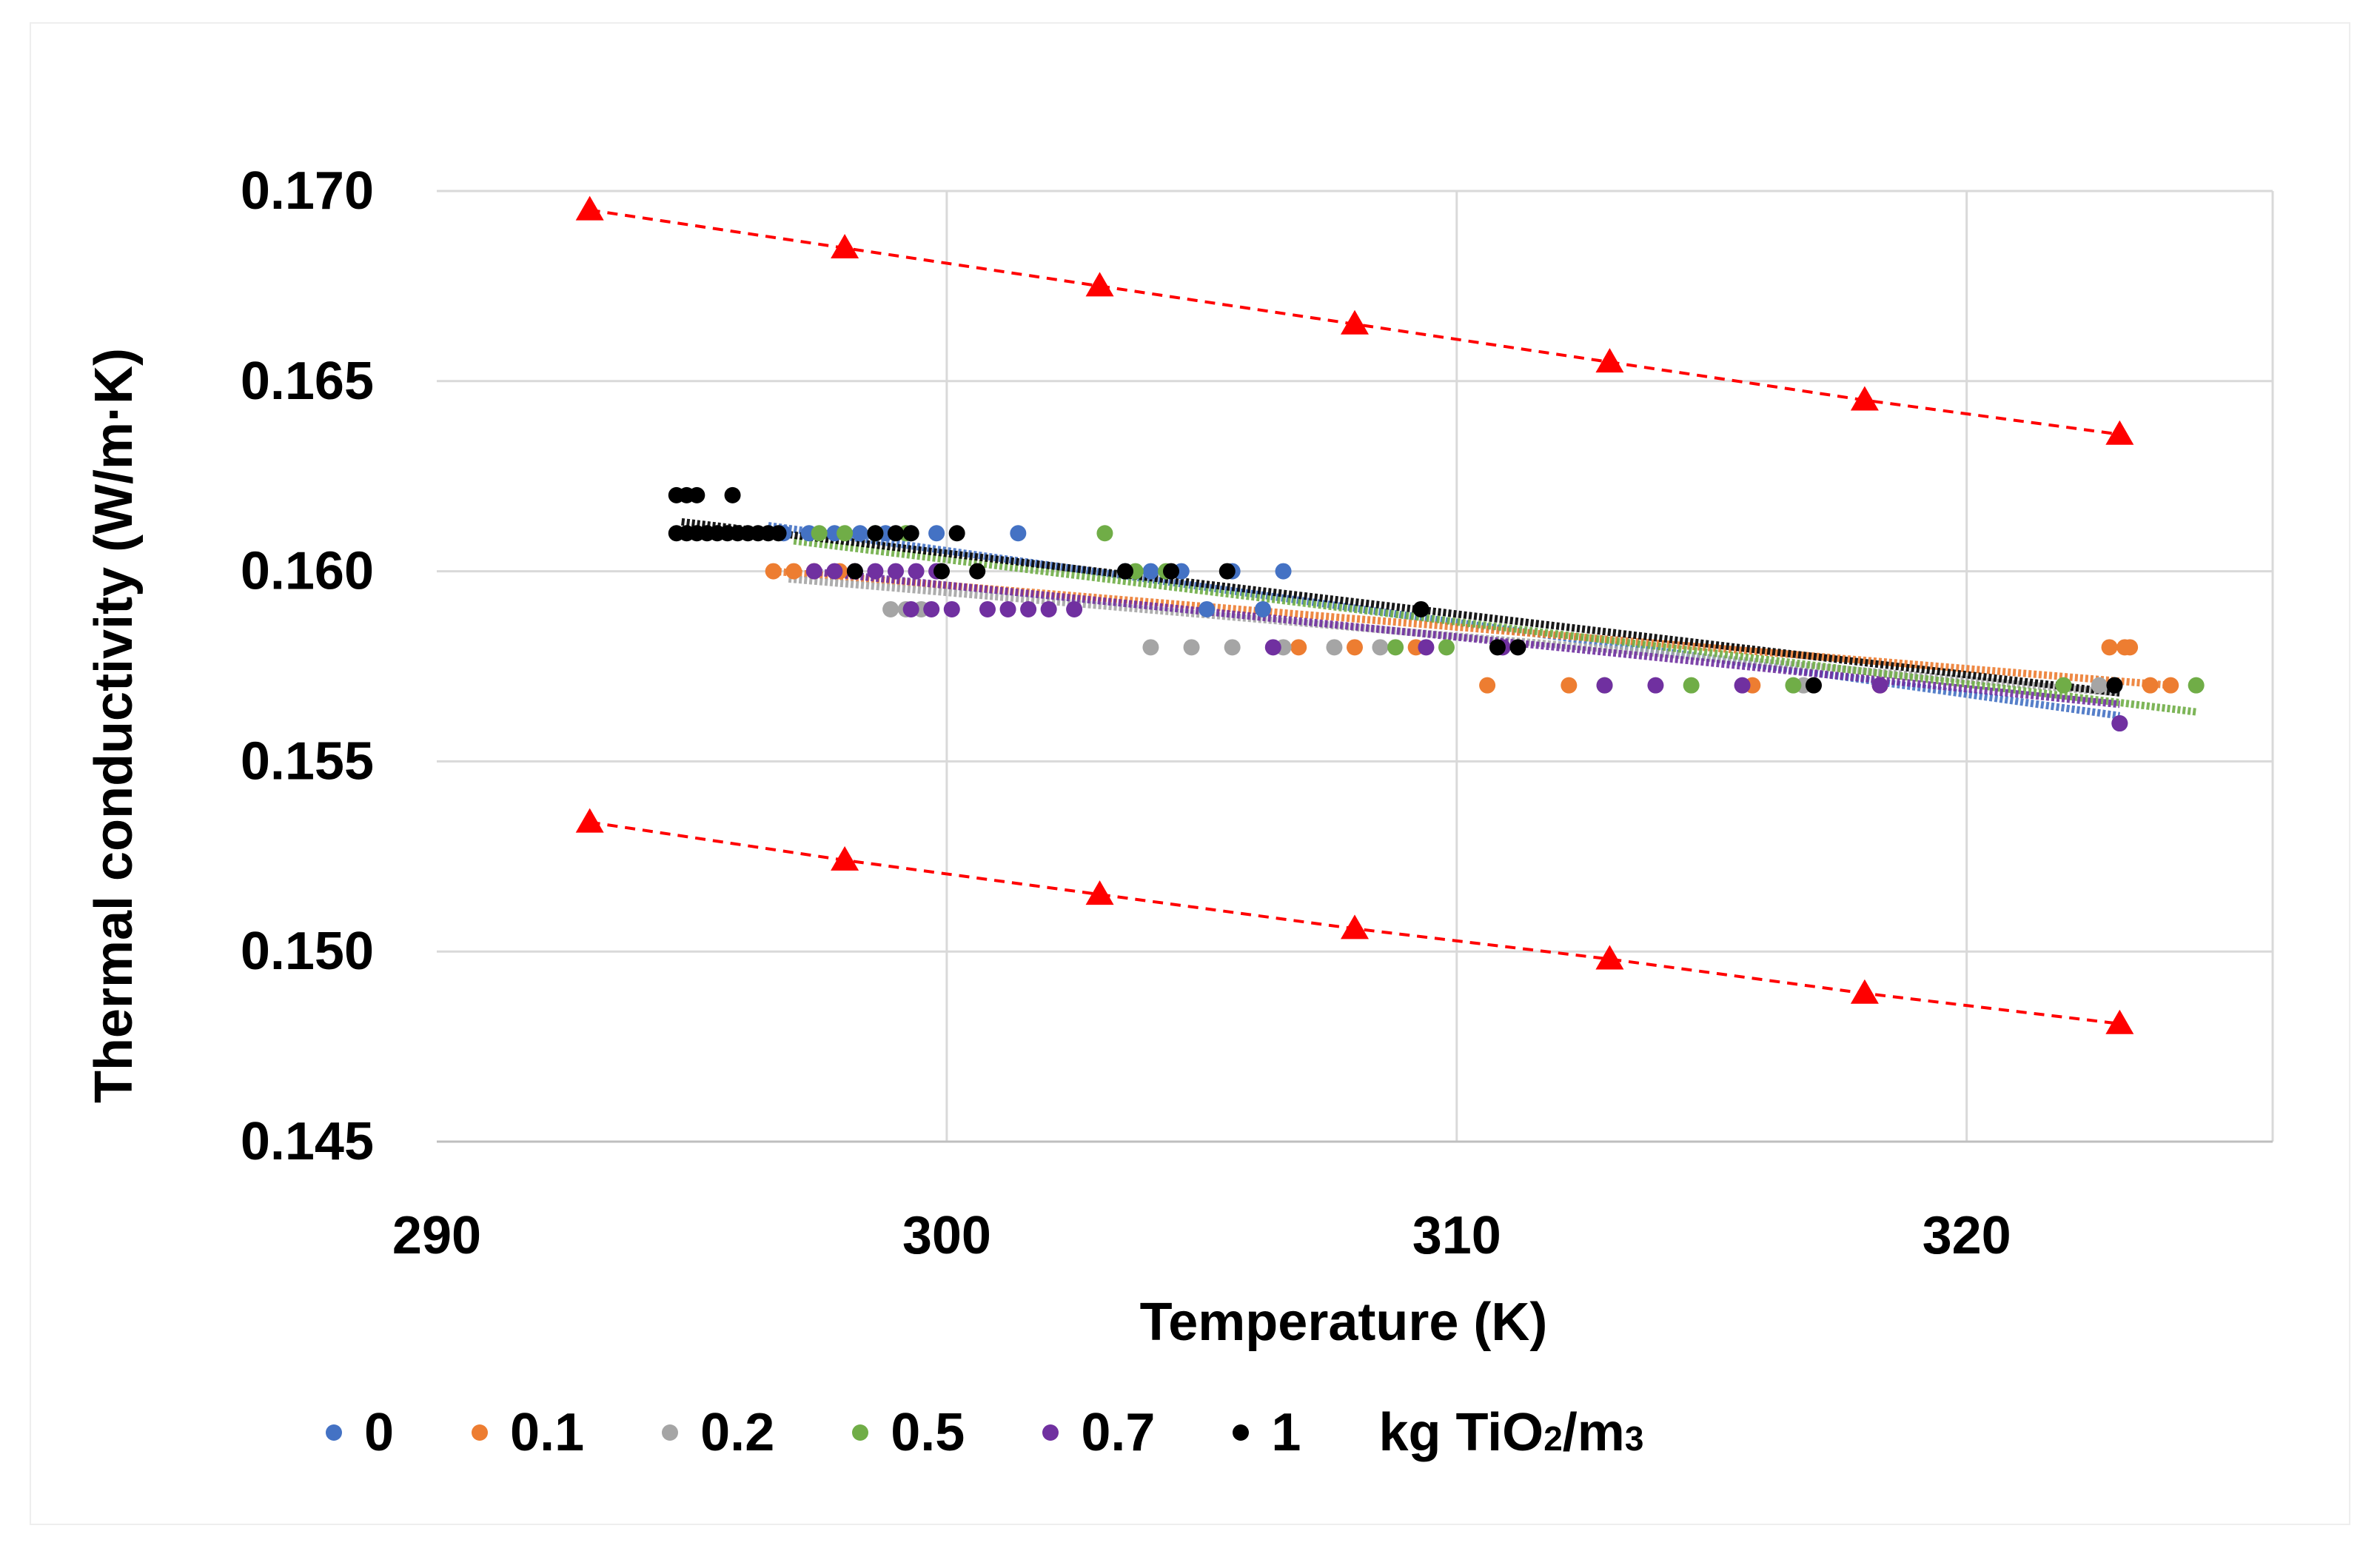  Describe the element at coordinates (985, 1433) in the screenshot. I see `legend: 0 0.1 0.2 0.5 0.7 1 kg TiO 2/m 3` at that location.